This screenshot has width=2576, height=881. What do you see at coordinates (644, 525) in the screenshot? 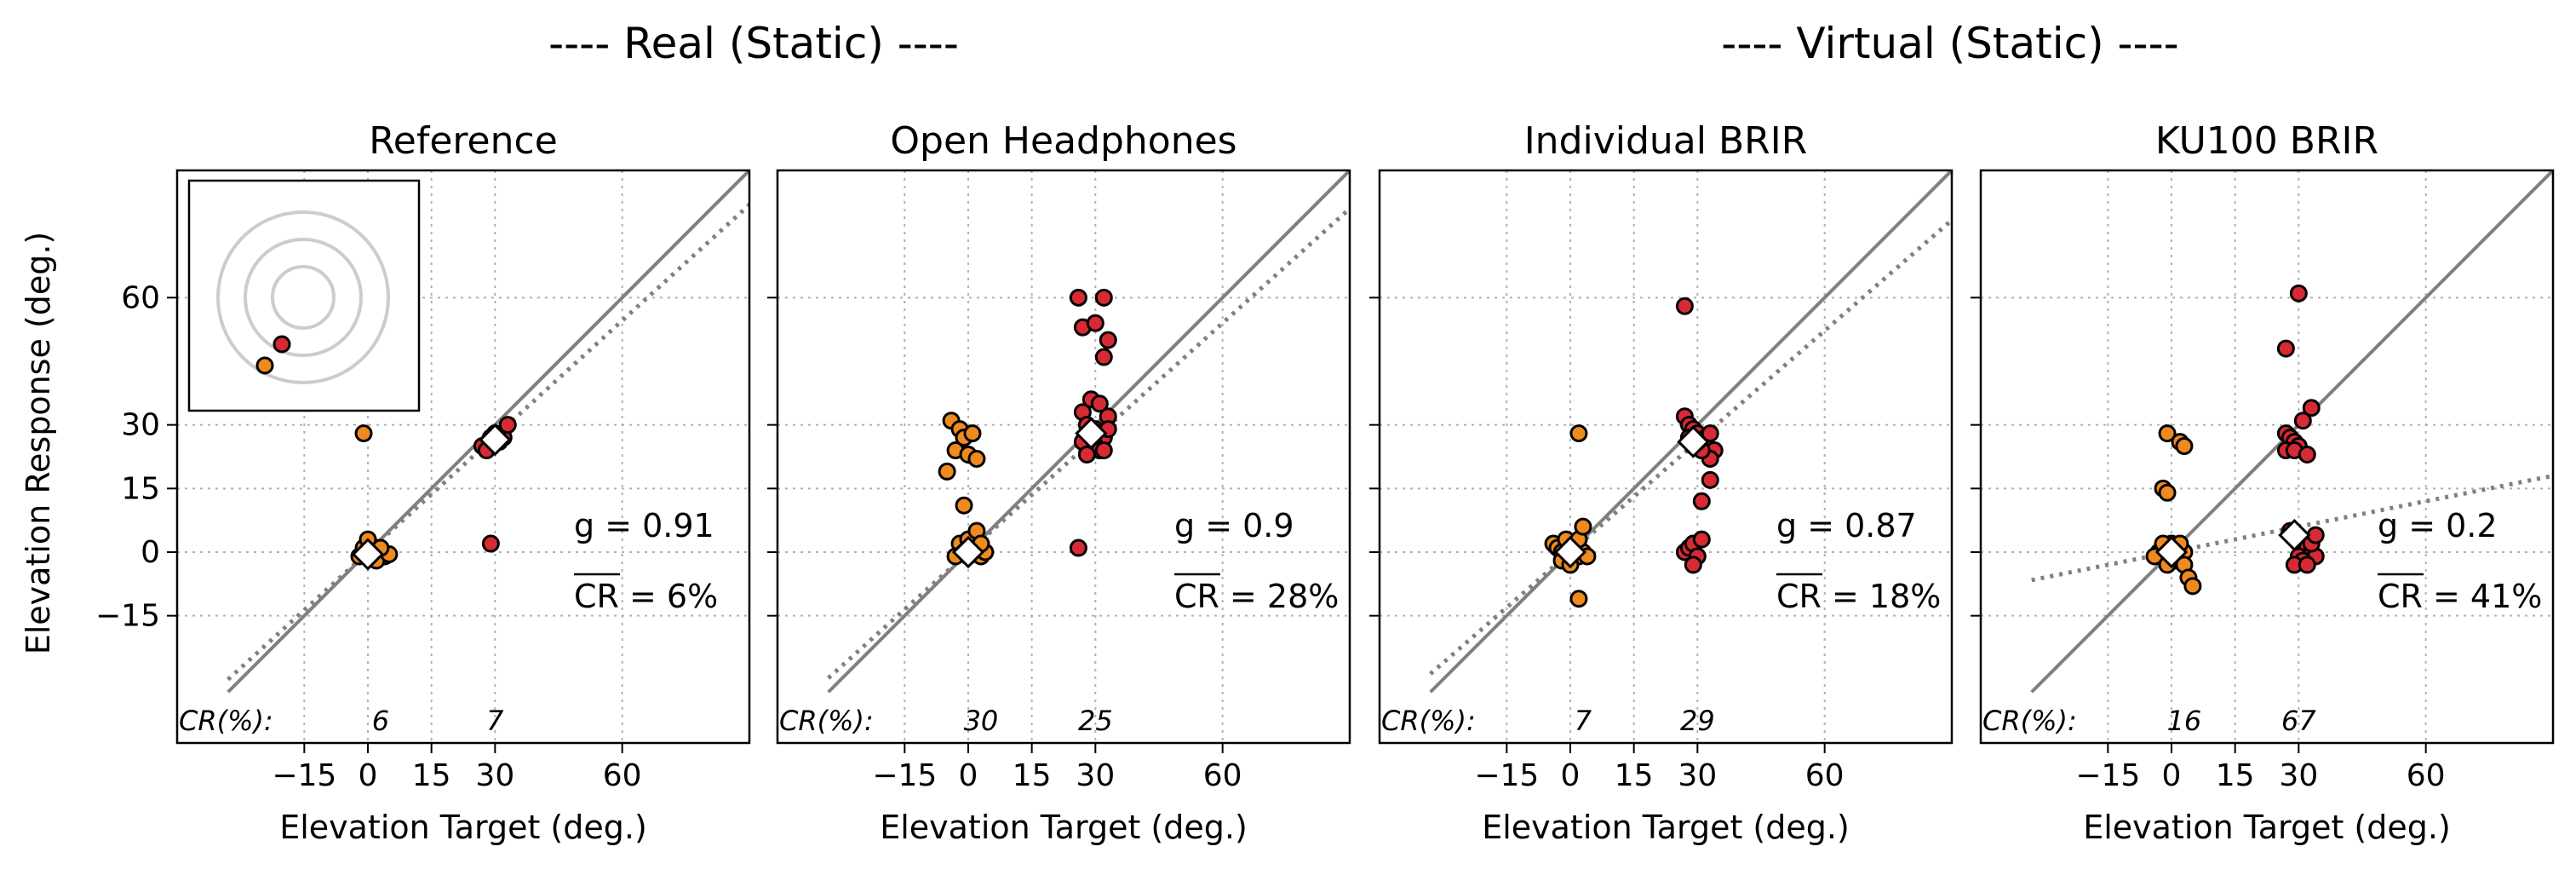
I see `gain-text: g = 0.91` at bounding box center [644, 525].